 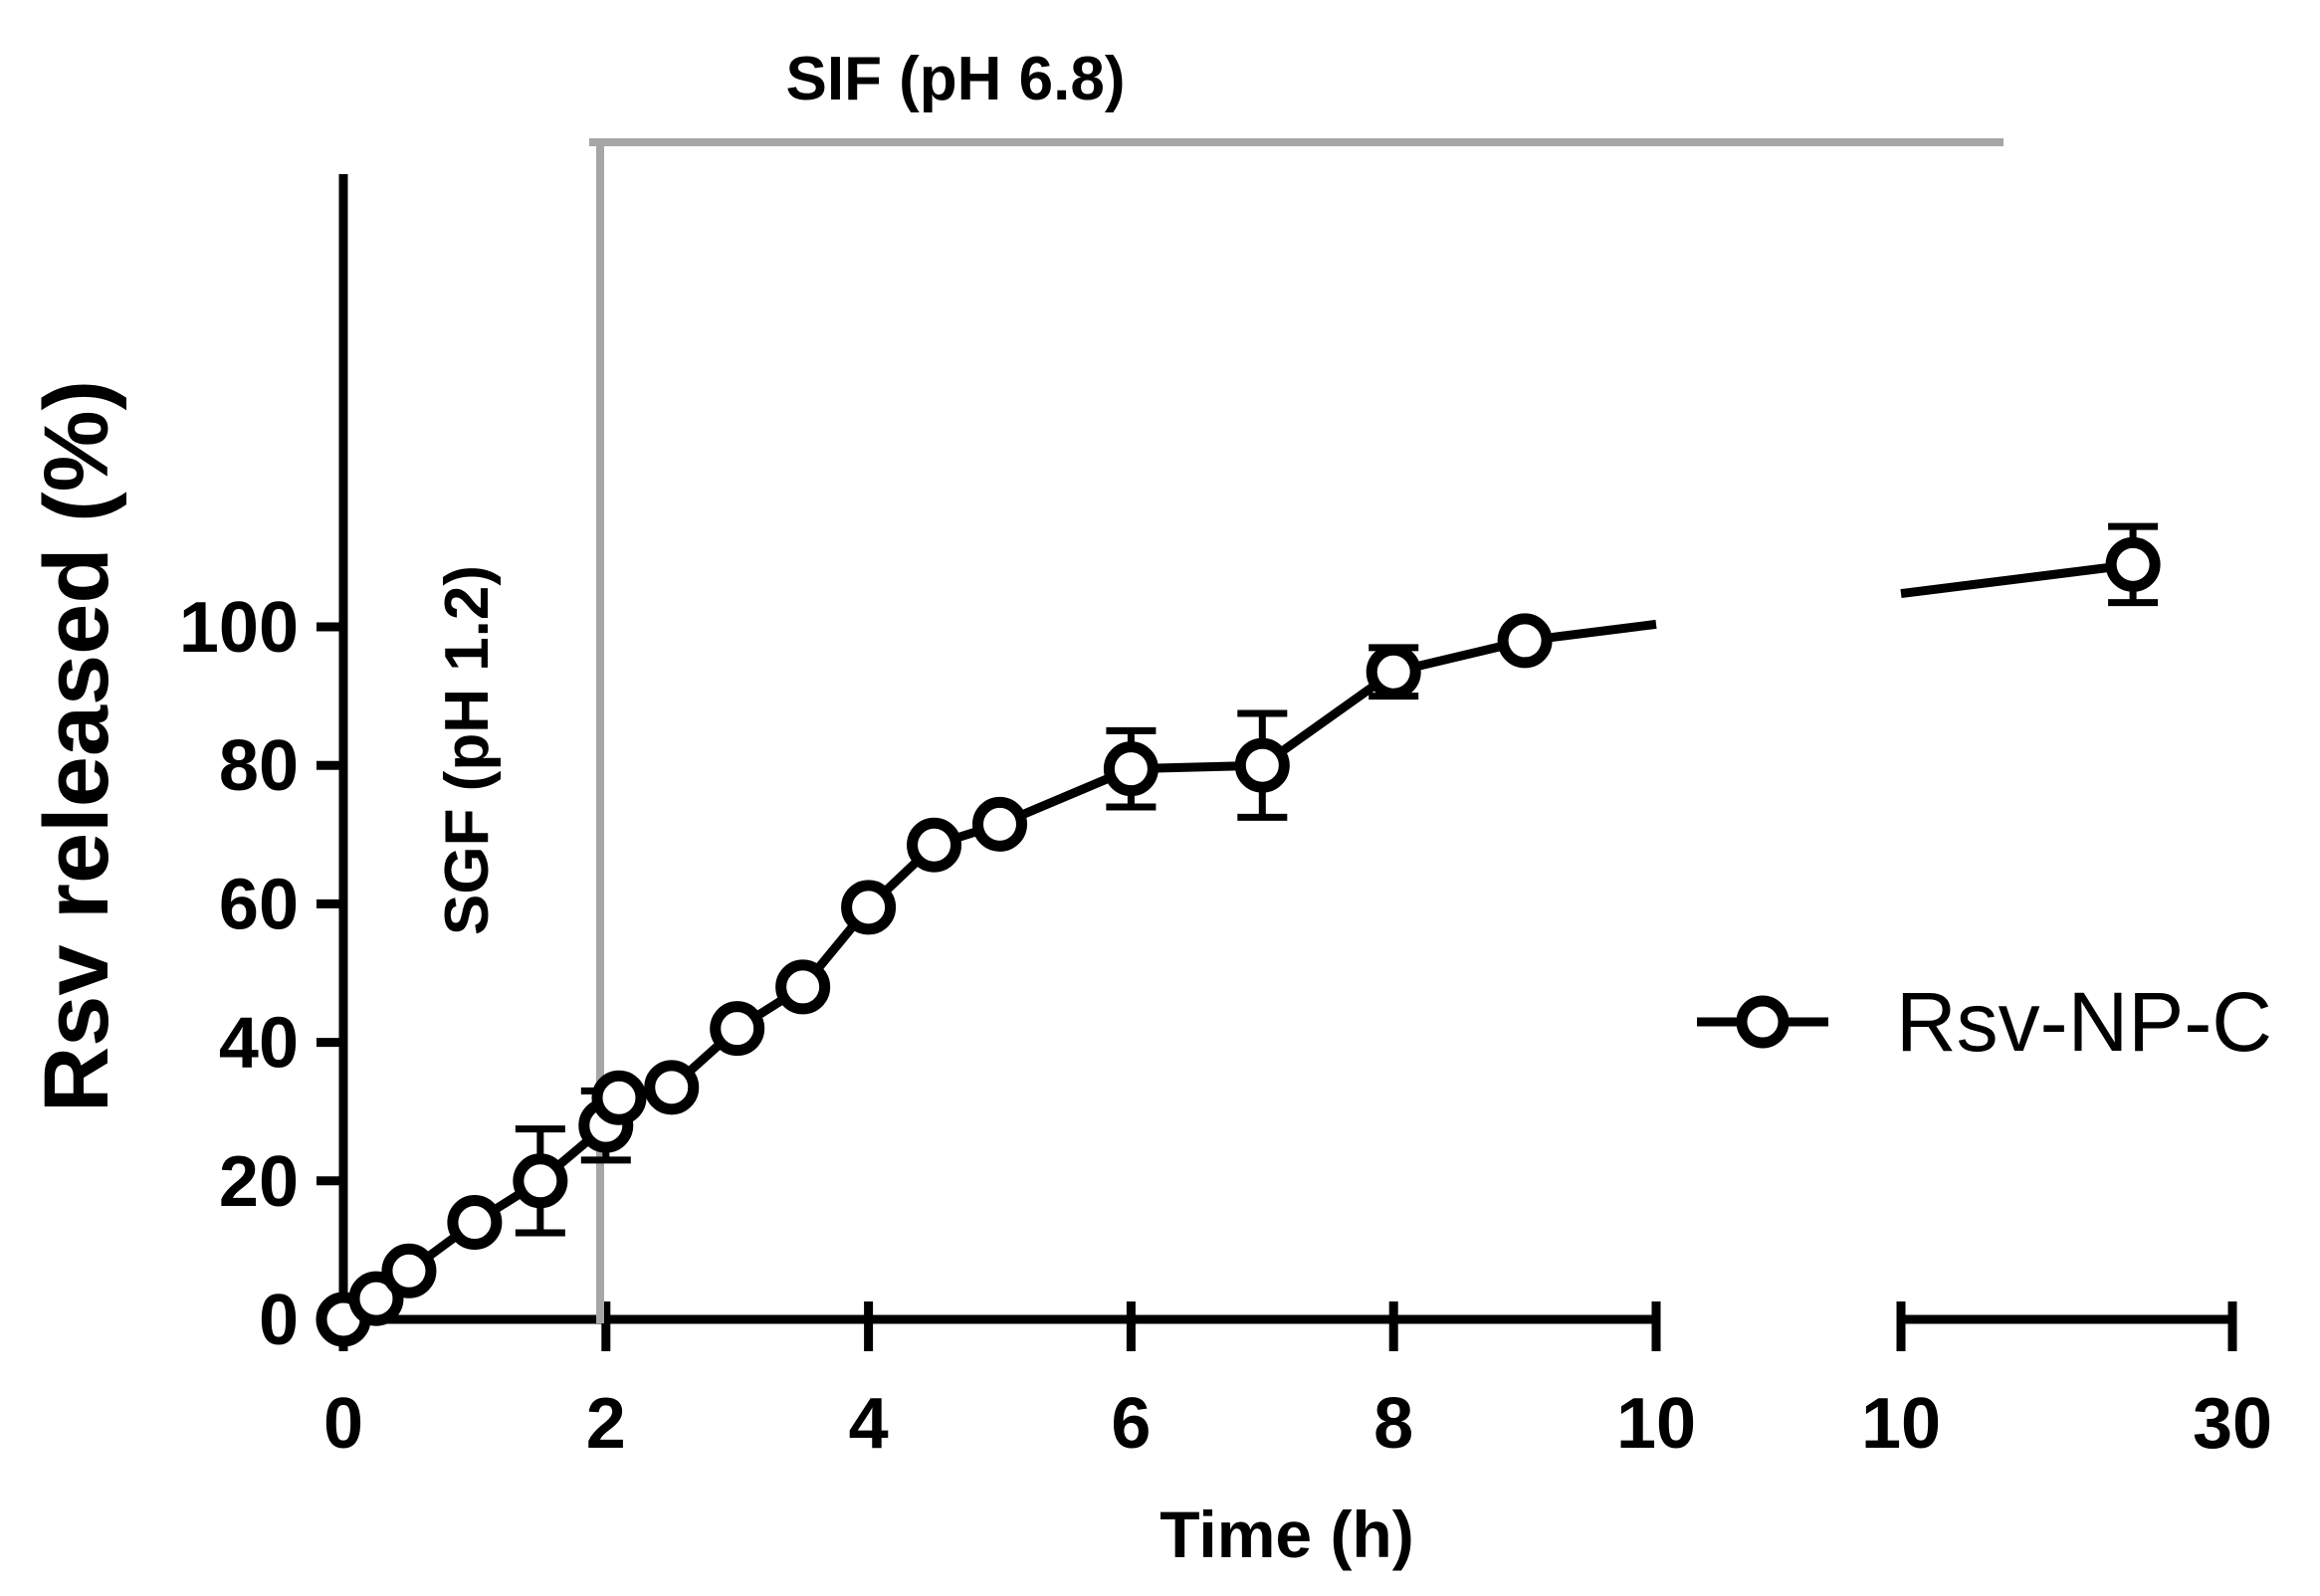 I want to click on y-tick-label: 80, so click(x=259, y=766).